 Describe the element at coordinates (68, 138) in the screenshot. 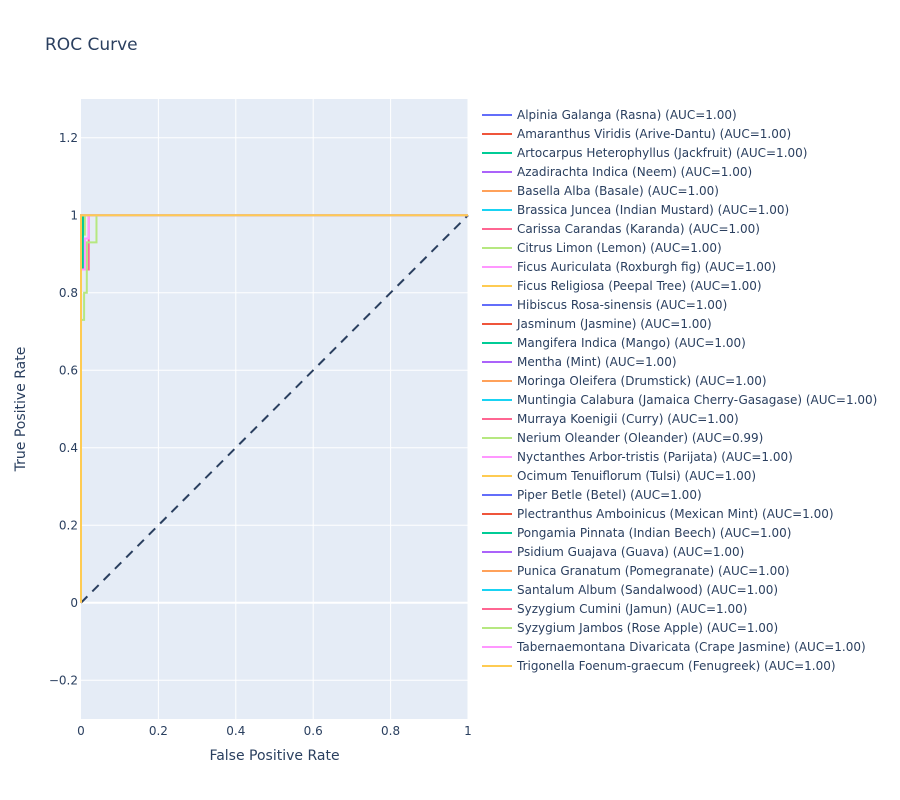

I see `y-tick-label: 1.2` at that location.